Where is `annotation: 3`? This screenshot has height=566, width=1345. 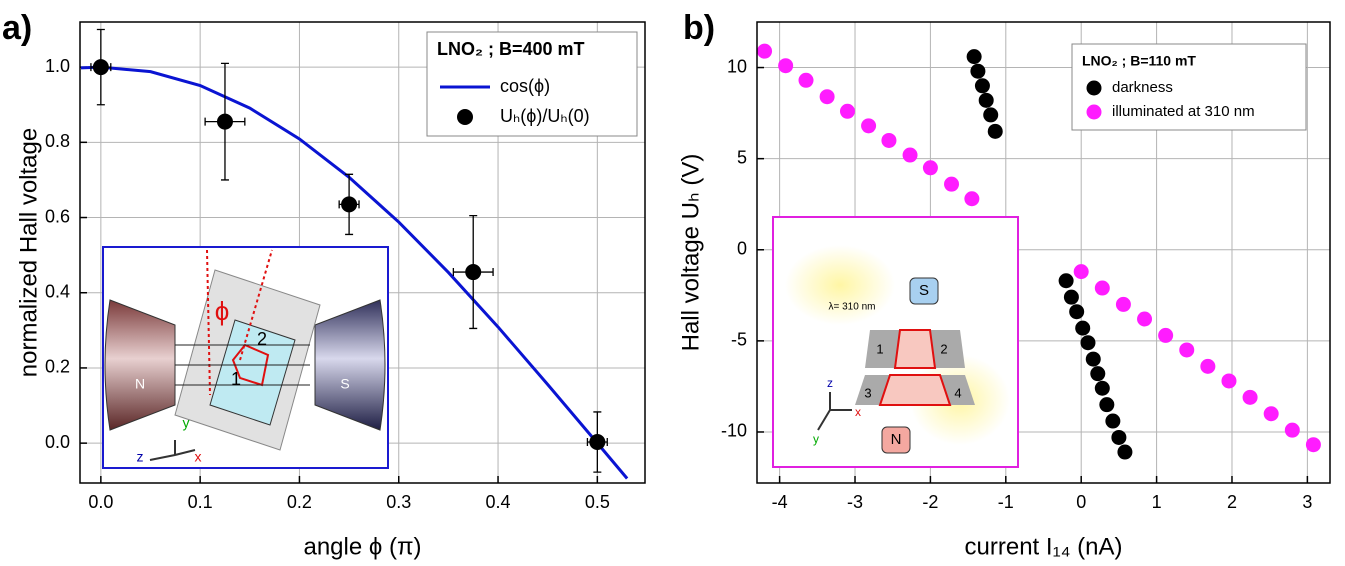 annotation: 3 is located at coordinates (867, 392).